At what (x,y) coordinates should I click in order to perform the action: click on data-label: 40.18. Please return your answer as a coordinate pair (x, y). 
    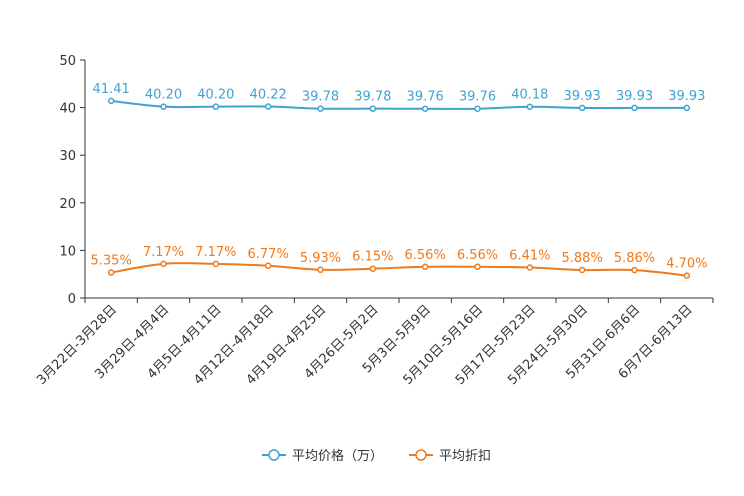
    Looking at the image, I should click on (529, 95).